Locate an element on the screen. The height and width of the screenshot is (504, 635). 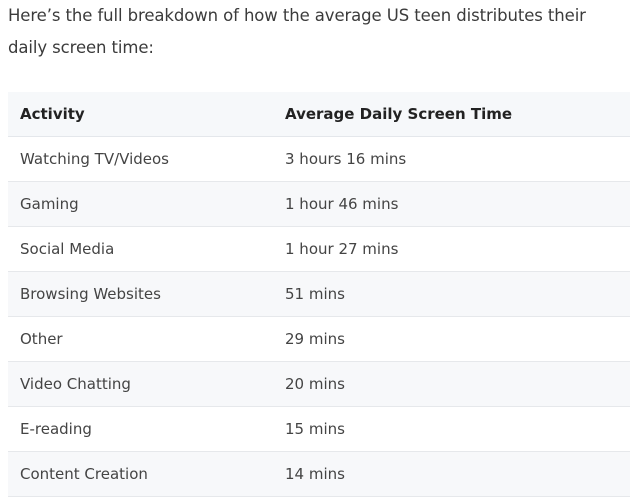
time-cell: 51 mins is located at coordinates (315, 293).